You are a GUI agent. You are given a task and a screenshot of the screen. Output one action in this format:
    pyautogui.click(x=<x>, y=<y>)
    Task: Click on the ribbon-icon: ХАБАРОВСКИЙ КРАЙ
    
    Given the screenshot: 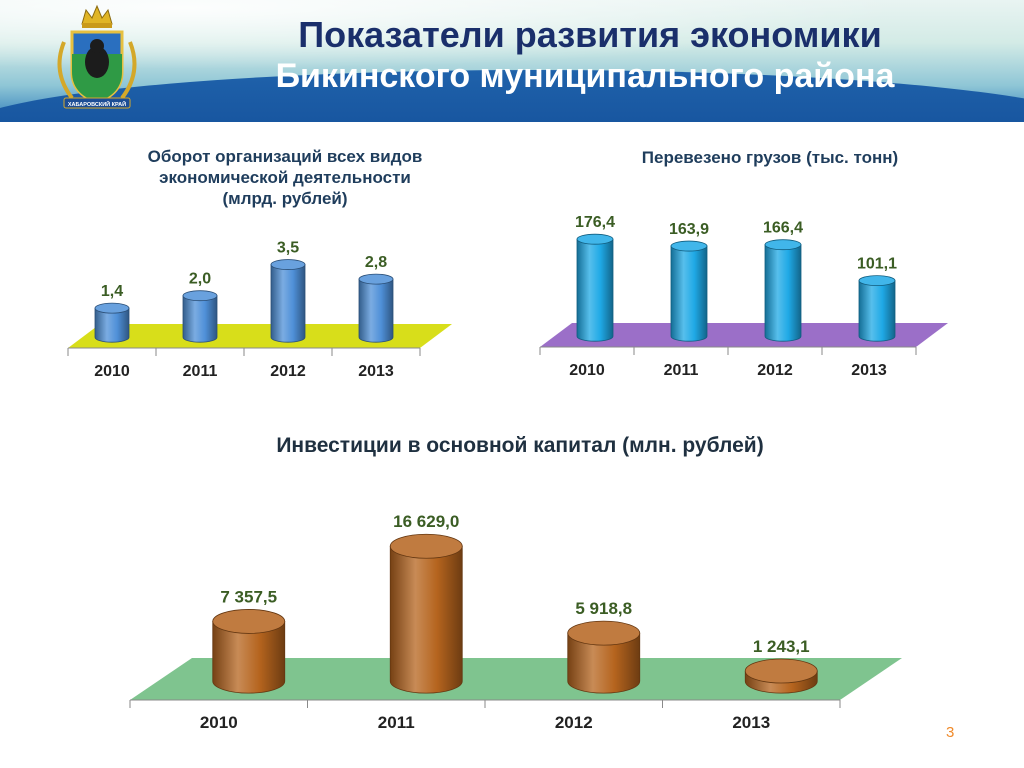 What is the action you would take?
    pyautogui.click(x=97, y=103)
    